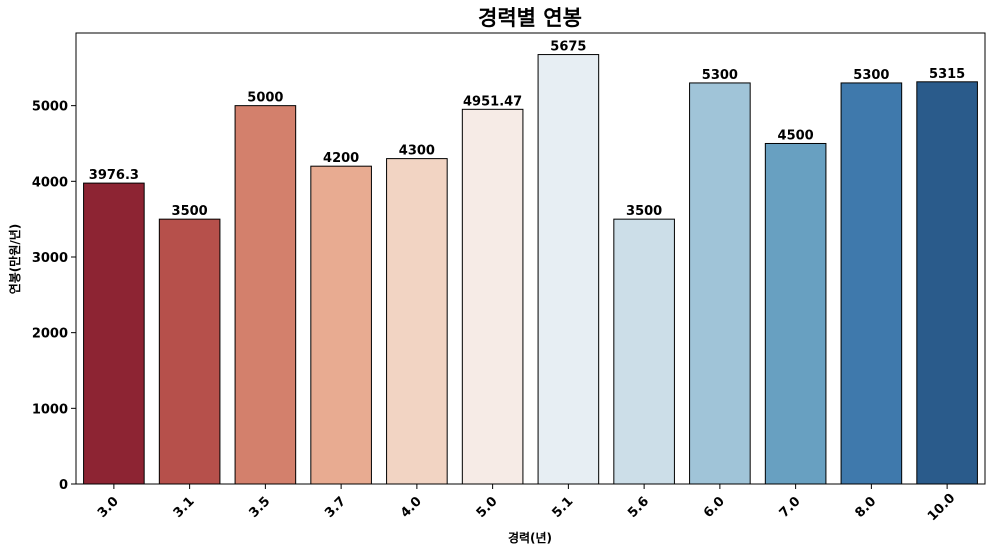  I want to click on bar-value-label: 4300, so click(417, 151).